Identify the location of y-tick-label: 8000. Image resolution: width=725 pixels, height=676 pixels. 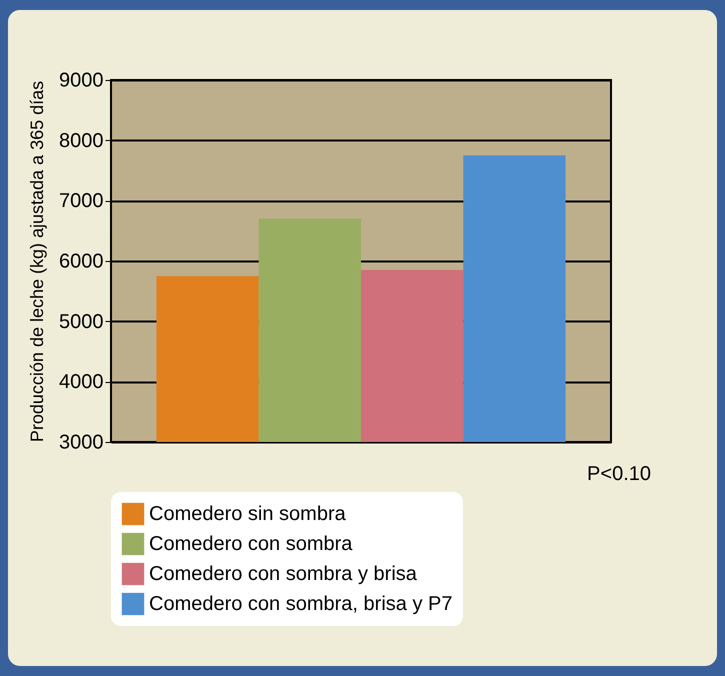
(81, 141).